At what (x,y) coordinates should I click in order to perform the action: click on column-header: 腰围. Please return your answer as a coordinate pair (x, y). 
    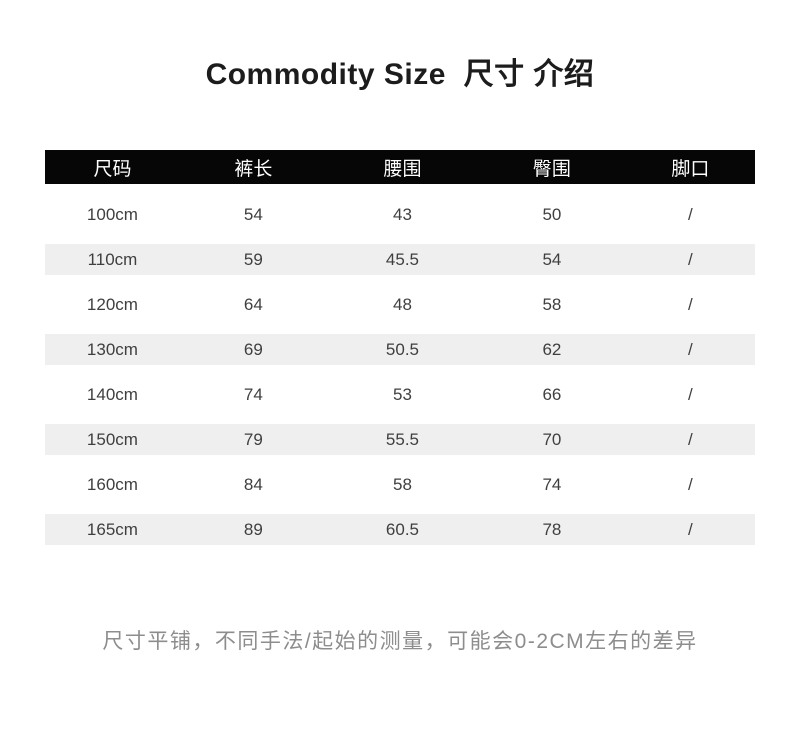
    Looking at the image, I should click on (402, 169).